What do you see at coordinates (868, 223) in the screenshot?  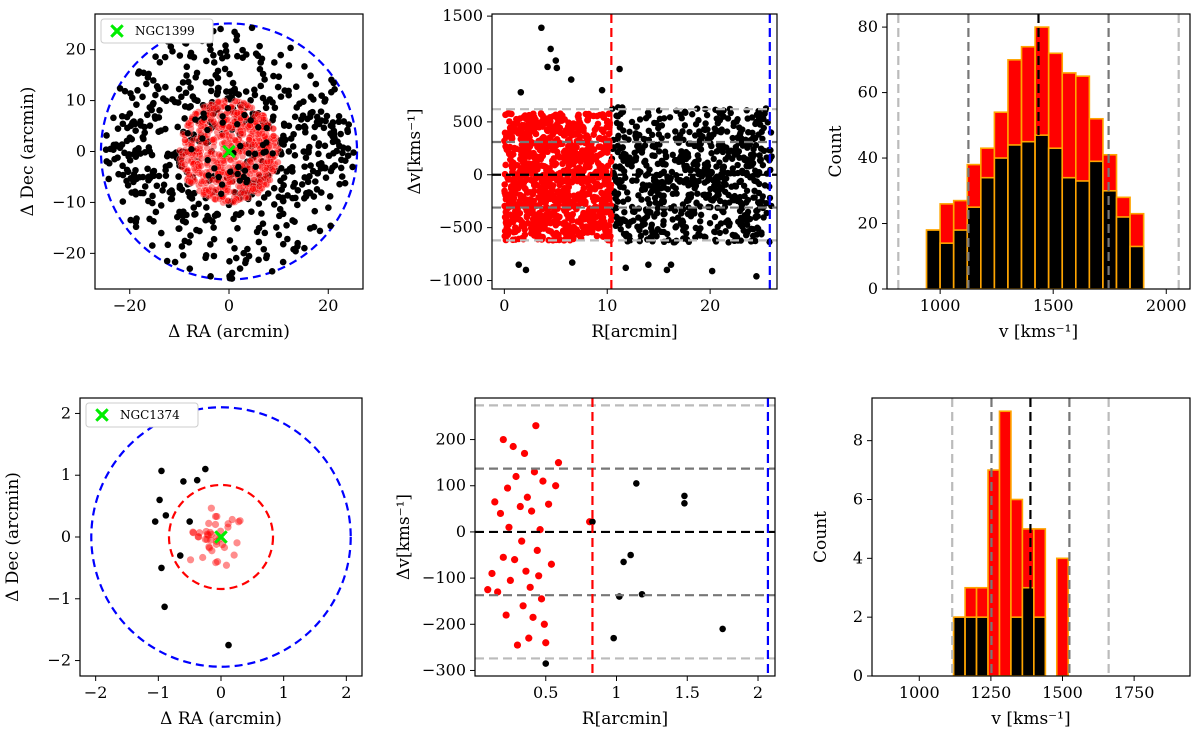 I see `p2-ytick-label: 20` at bounding box center [868, 223].